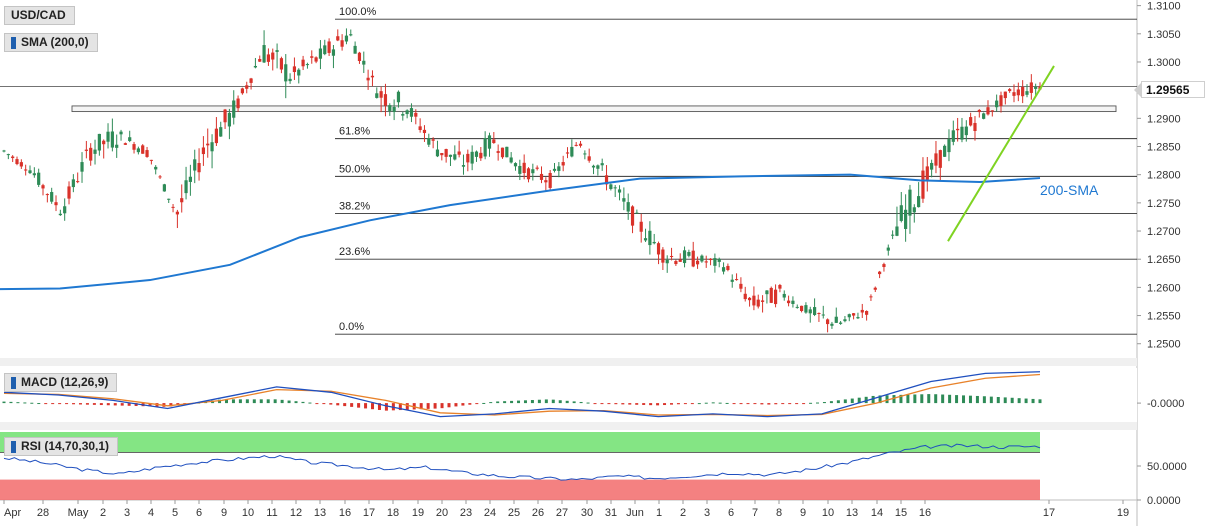  I want to click on x-tick-label: 19, so click(1123, 513).